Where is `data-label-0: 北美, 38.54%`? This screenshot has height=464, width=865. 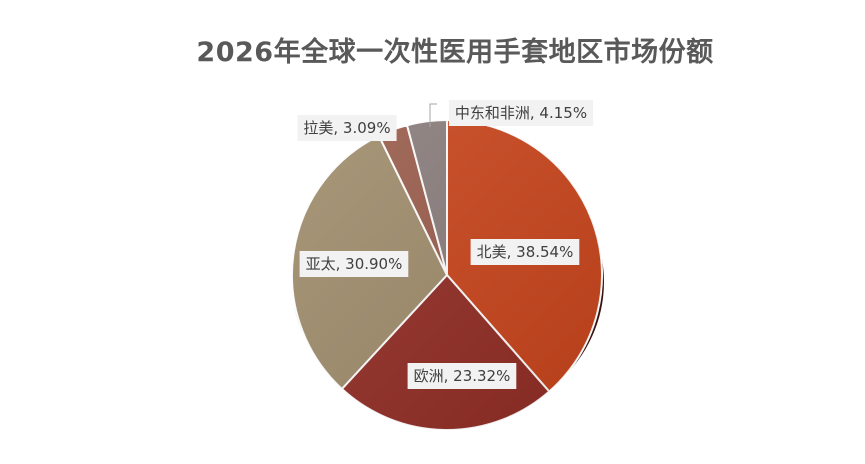 data-label-0: 北美, 38.54% is located at coordinates (525, 252).